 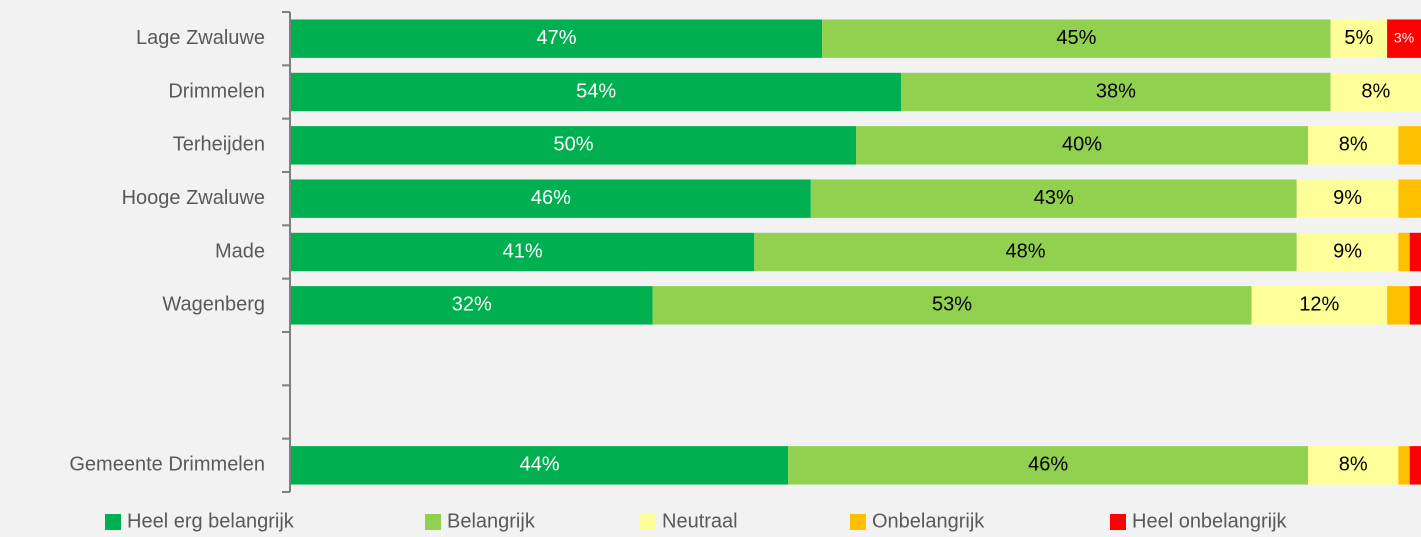 I want to click on legend-label: Belangrijk, so click(x=491, y=521).